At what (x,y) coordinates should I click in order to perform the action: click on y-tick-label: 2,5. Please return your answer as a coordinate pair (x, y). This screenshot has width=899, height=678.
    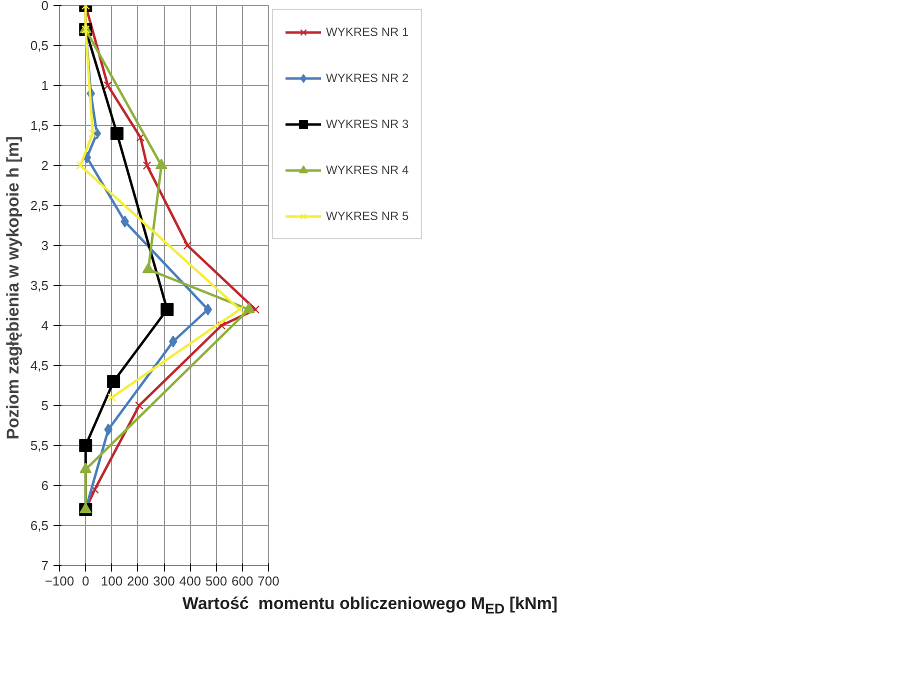
    Looking at the image, I should click on (39, 205).